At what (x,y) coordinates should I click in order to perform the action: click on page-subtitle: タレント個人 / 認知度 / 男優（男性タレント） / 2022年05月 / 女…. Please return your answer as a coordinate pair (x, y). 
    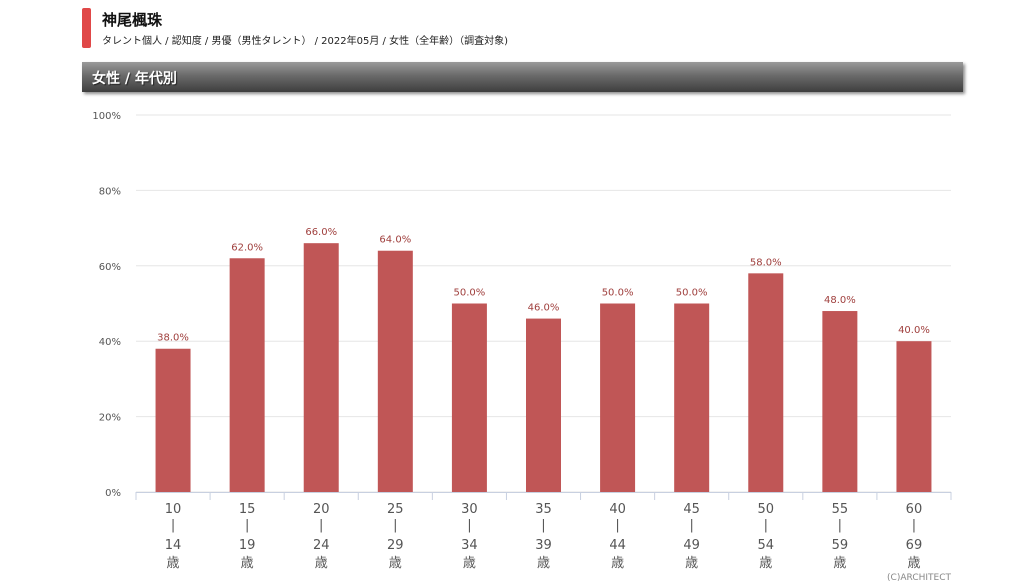
    Looking at the image, I should click on (305, 41).